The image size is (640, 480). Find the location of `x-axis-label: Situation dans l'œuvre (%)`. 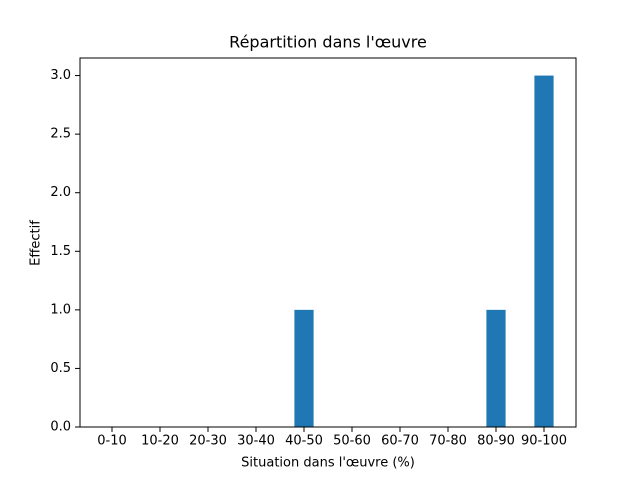

x-axis-label: Situation dans l'œuvre (%) is located at coordinates (328, 463).